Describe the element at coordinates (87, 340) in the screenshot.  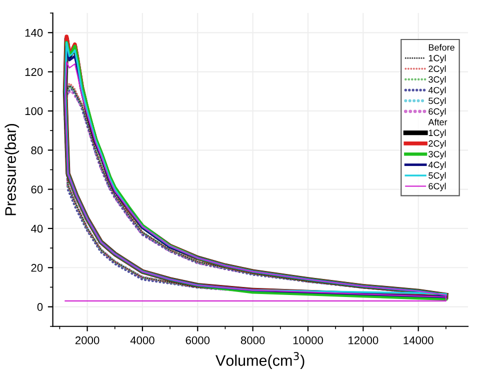
I see `x-tick-label: 2000` at that location.